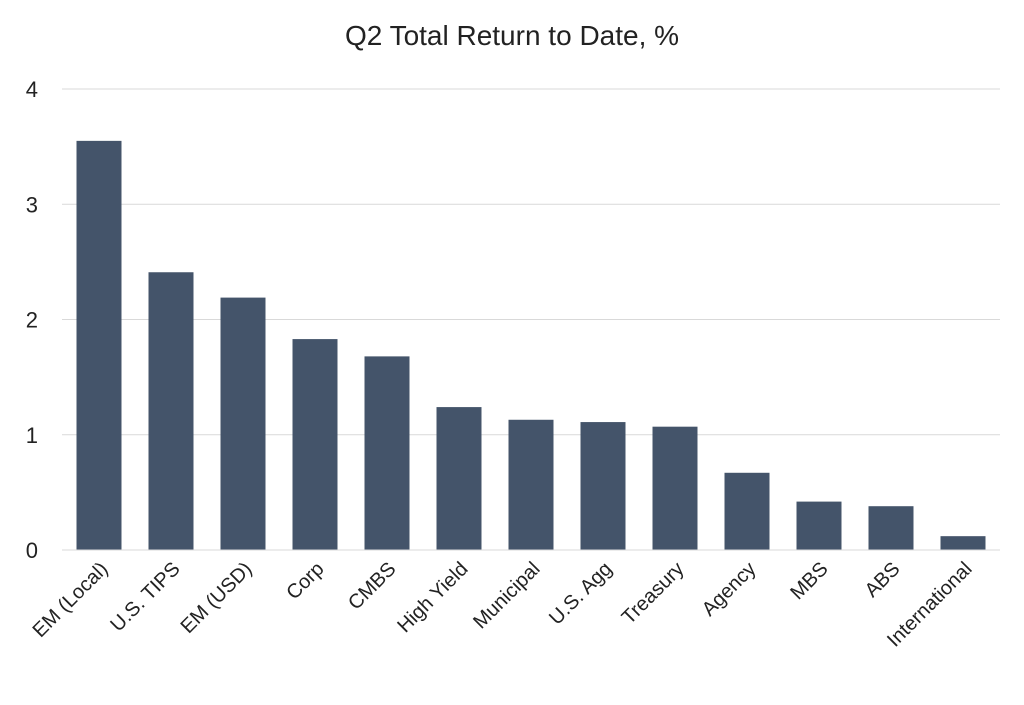 This screenshot has height=705, width=1024. I want to click on x-tick-label: U.S. Agg, so click(580, 593).